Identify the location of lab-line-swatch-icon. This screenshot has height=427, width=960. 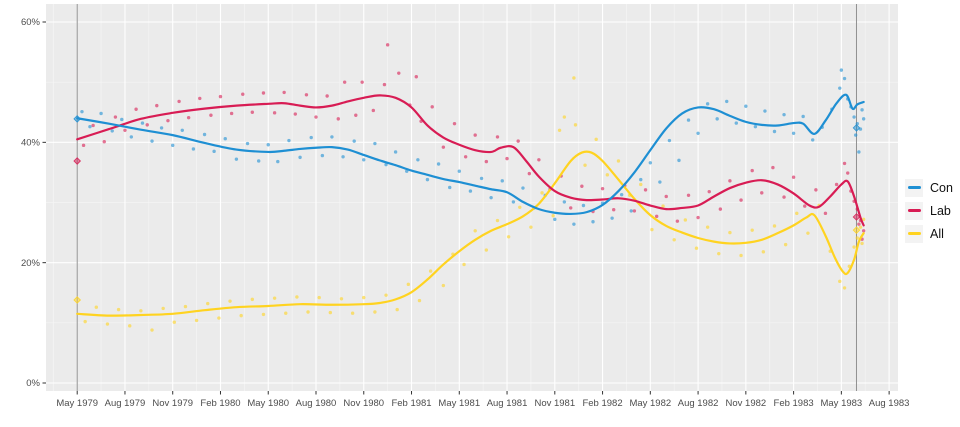
(914, 210).